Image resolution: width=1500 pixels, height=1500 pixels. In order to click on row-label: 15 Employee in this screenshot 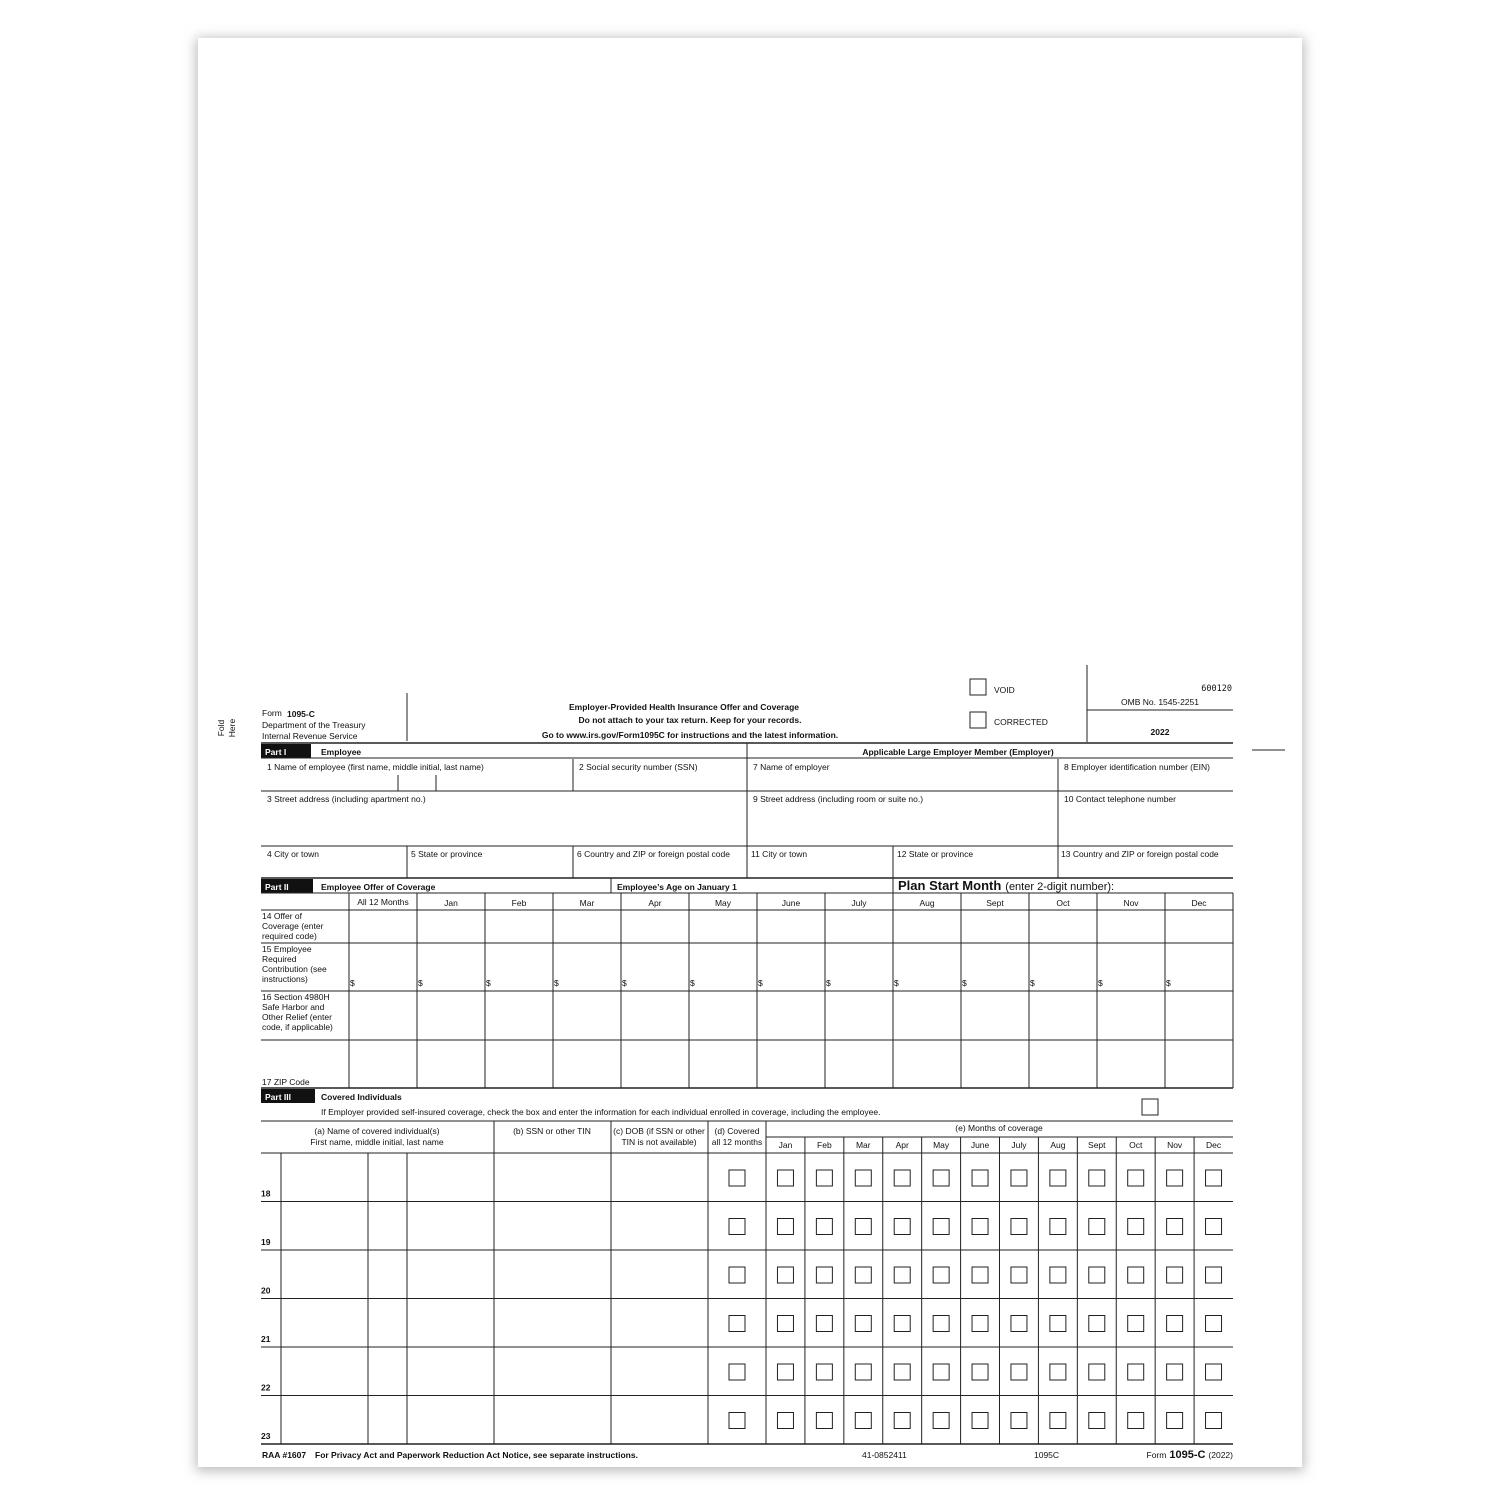, I will do `click(287, 949)`.